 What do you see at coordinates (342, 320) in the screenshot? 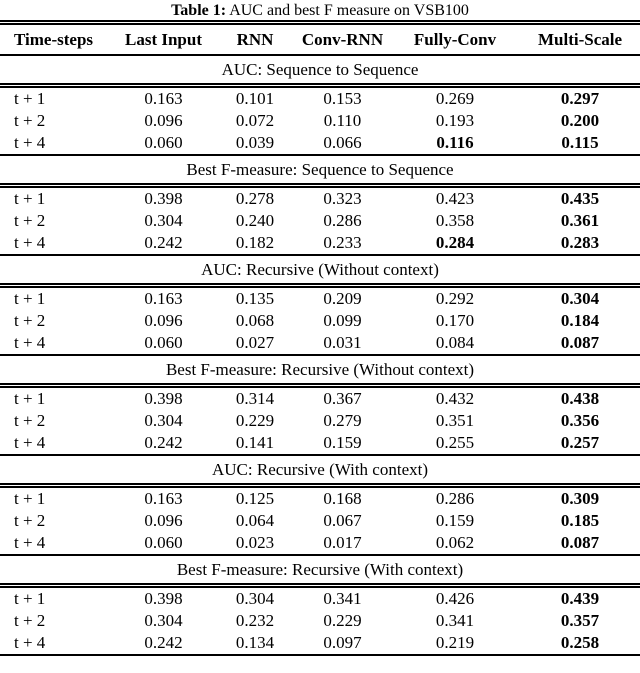
I see `value-cell: 0.099` at bounding box center [342, 320].